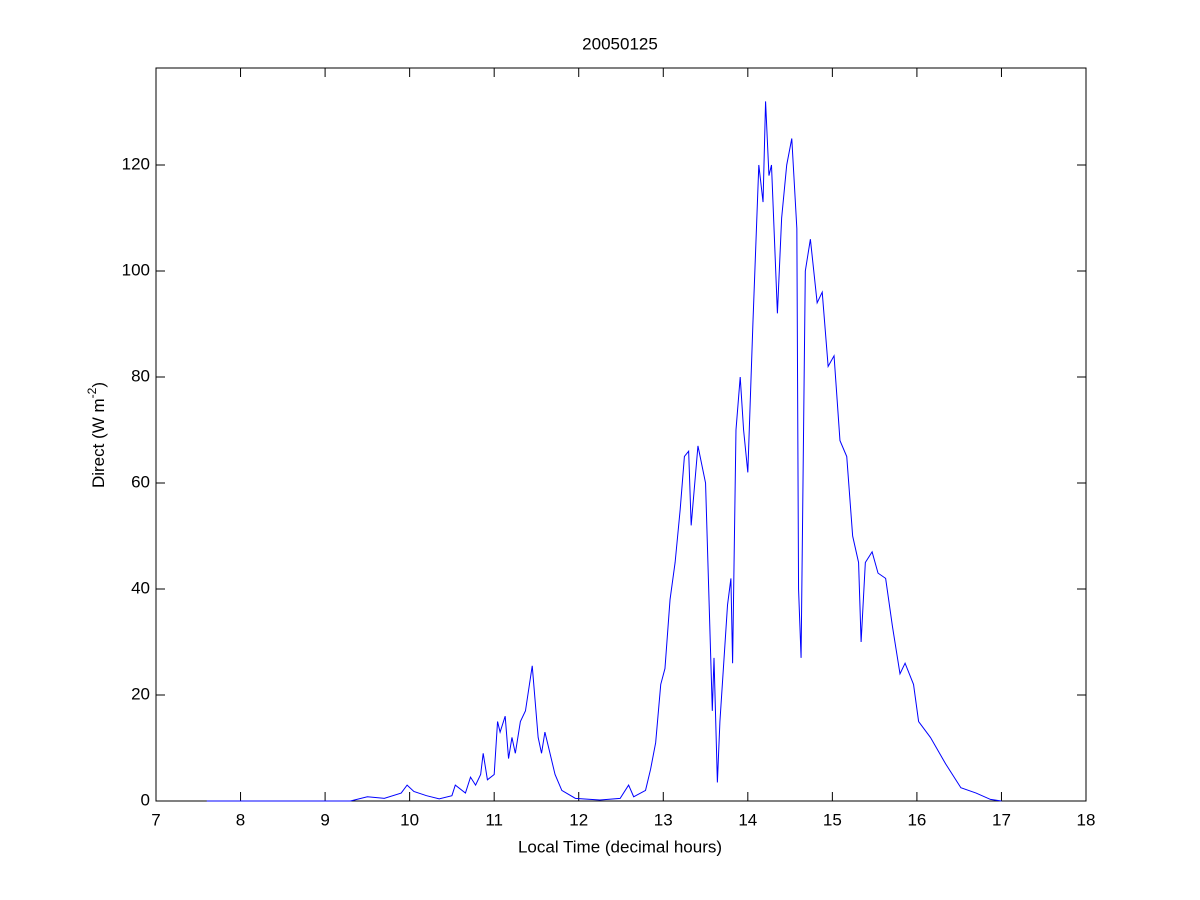 This screenshot has height=900, width=1200. I want to click on x-tick-label: 17, so click(1001, 819).